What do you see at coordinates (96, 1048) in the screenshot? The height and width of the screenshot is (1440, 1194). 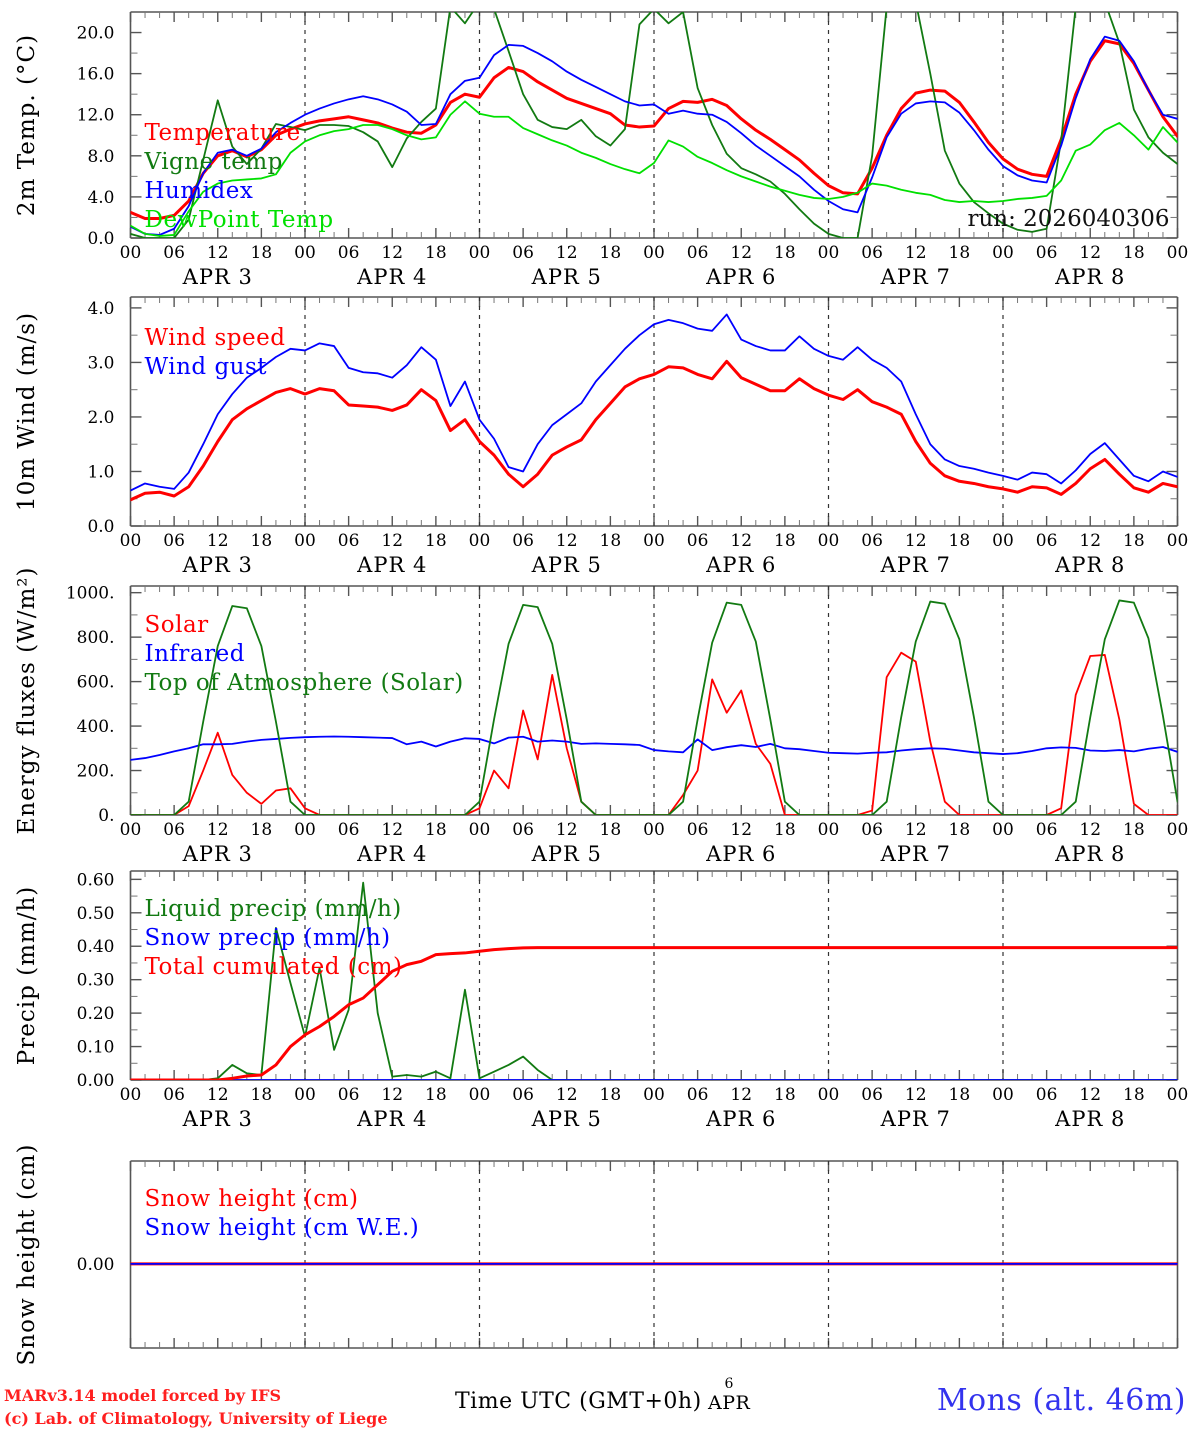 I see `y-tick-label: 0.10` at bounding box center [96, 1048].